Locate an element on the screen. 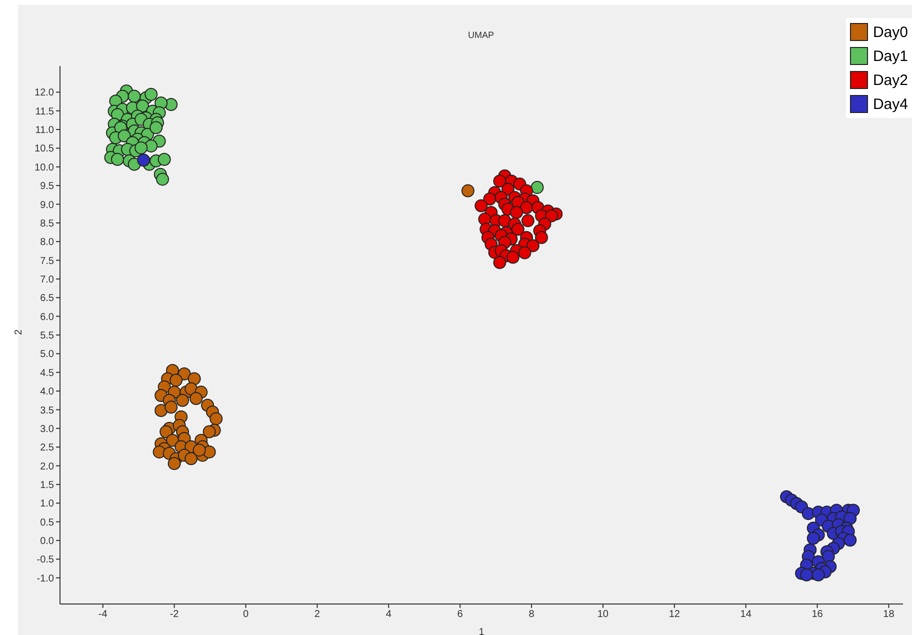 The image size is (912, 635). y-tick-label: 7.5 is located at coordinates (47, 261).